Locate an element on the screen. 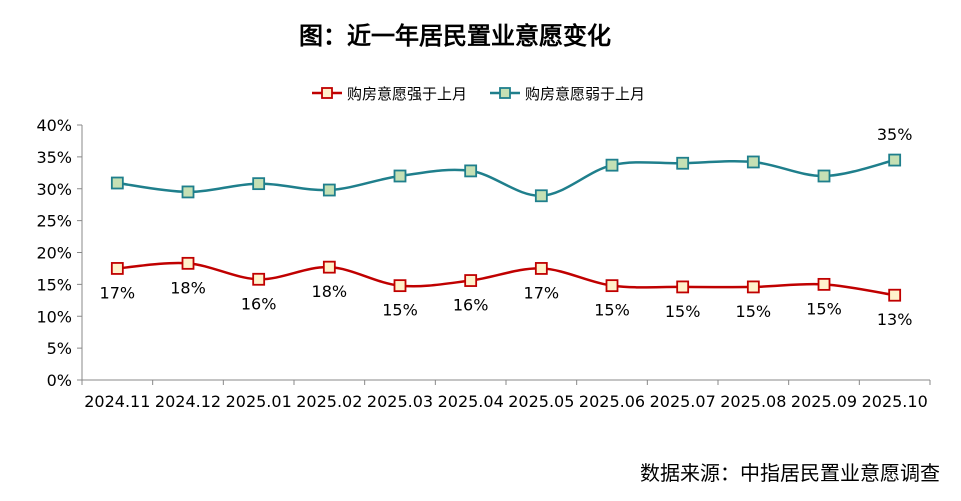  x-tick-label: 2024.11 is located at coordinates (117, 401).